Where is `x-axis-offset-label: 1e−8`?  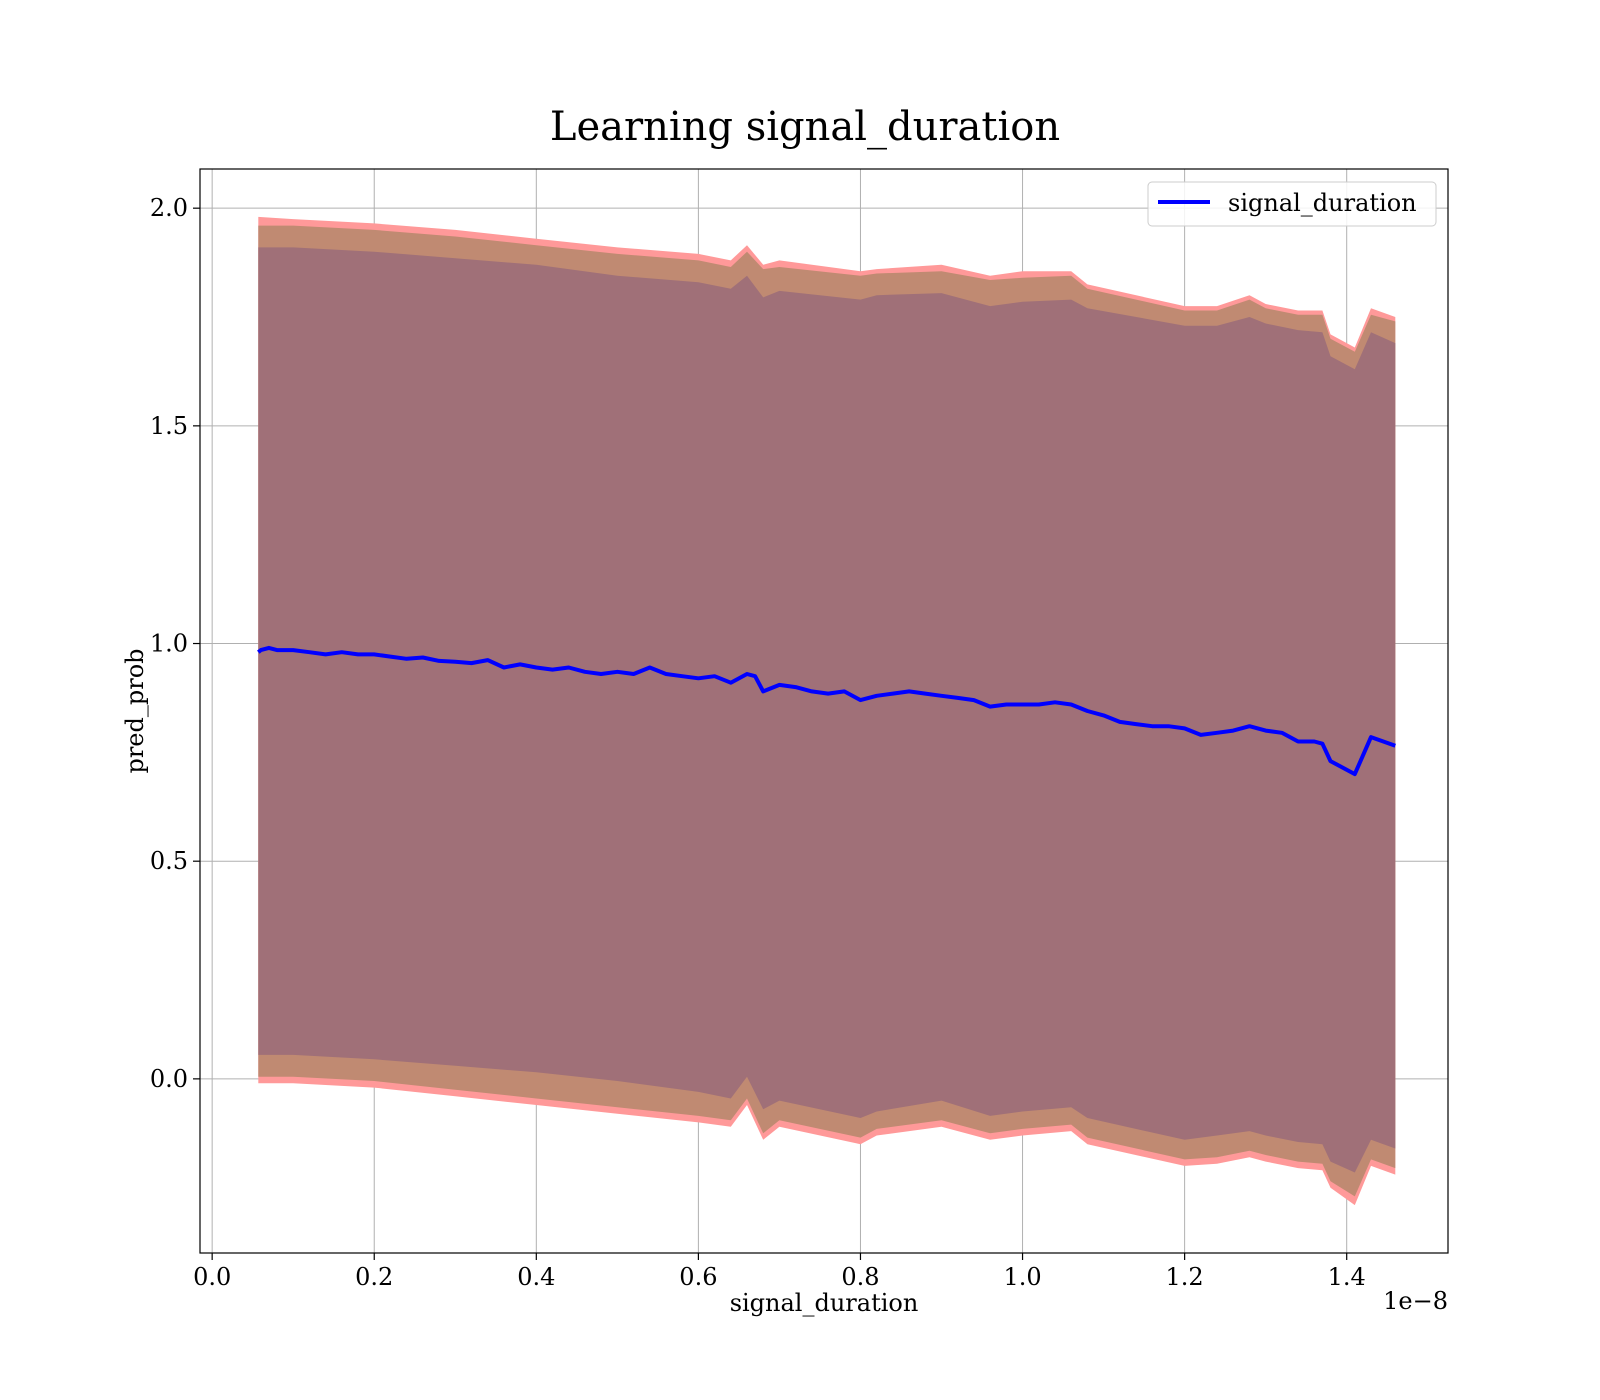 x-axis-offset-label: 1e−8 is located at coordinates (1415, 1301).